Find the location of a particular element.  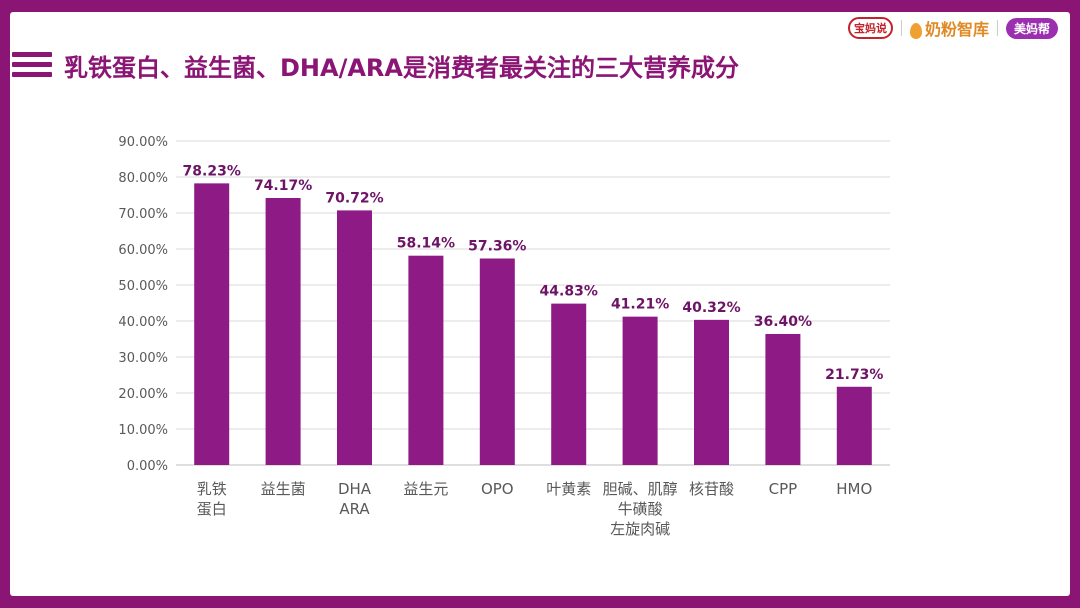

y-tick-label: 20.00% is located at coordinates (143, 394).